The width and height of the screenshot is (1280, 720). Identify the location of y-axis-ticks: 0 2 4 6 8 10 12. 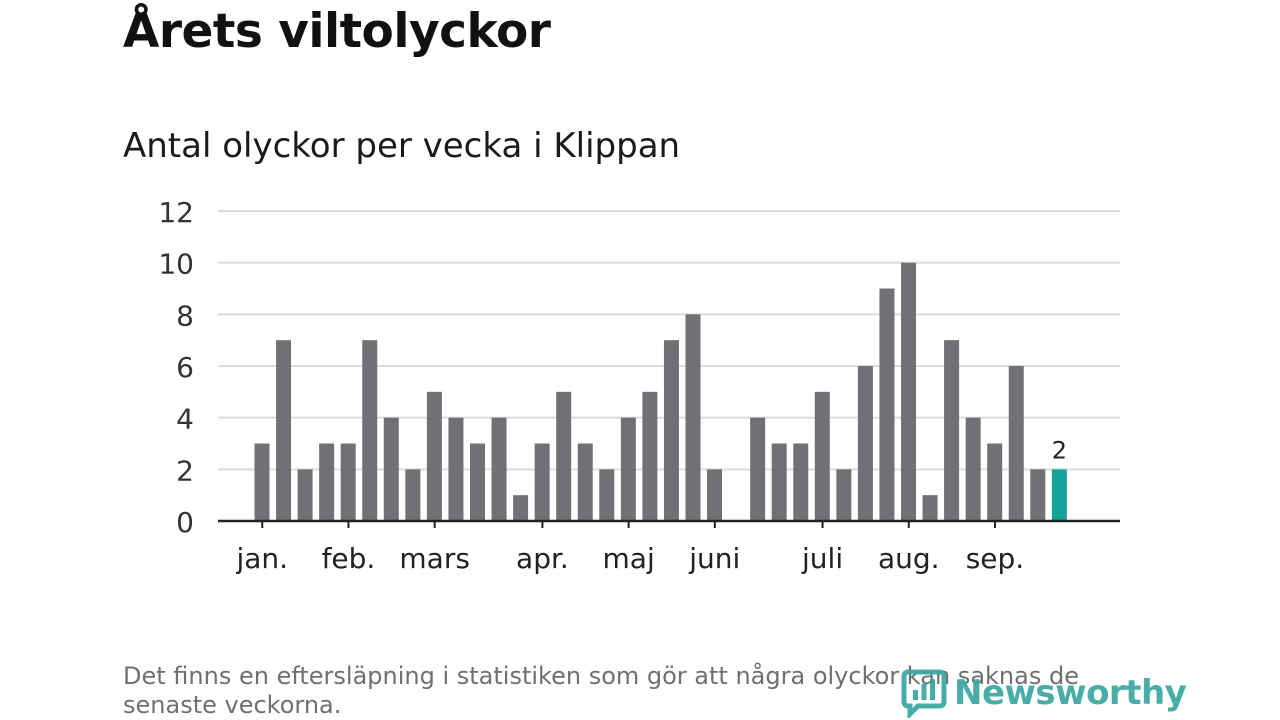
(176, 367).